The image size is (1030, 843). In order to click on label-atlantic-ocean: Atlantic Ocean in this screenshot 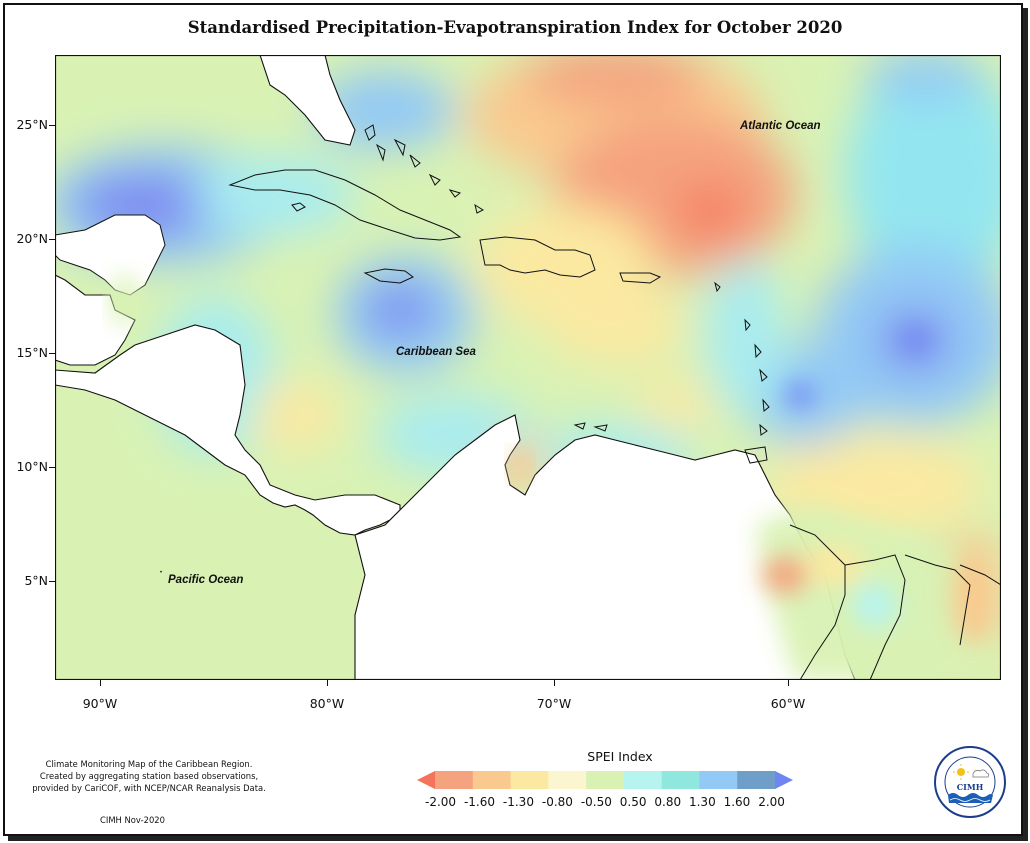, I will do `click(780, 126)`.